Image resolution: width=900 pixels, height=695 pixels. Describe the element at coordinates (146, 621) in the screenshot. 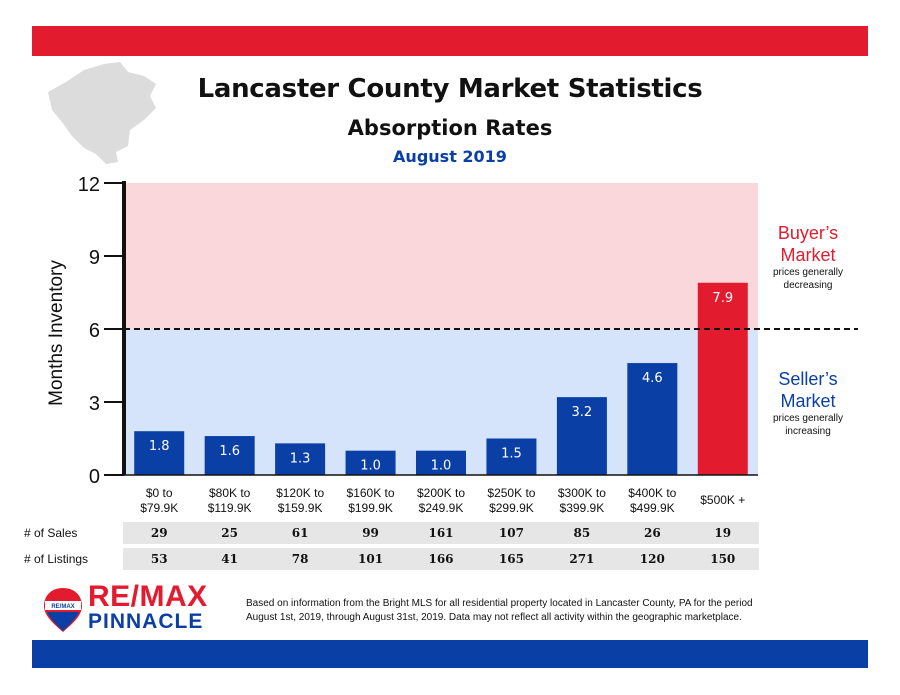

I see `logo-office: PINNACLE` at that location.